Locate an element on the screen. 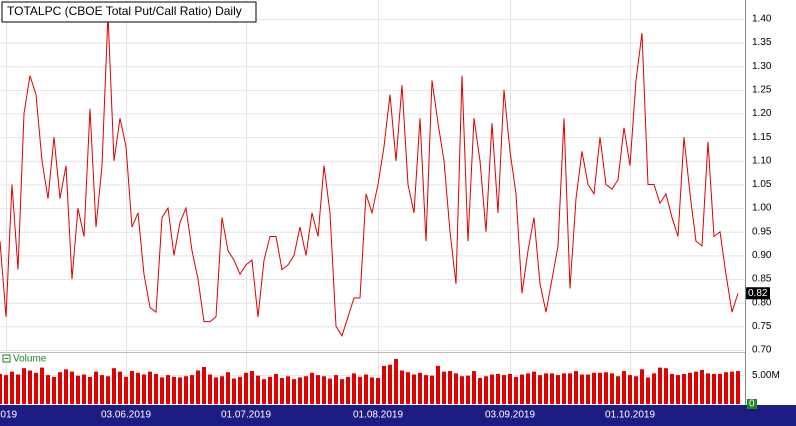 Image resolution: width=796 pixels, height=426 pixels. y-tick-label: 1.35 is located at coordinates (762, 42).